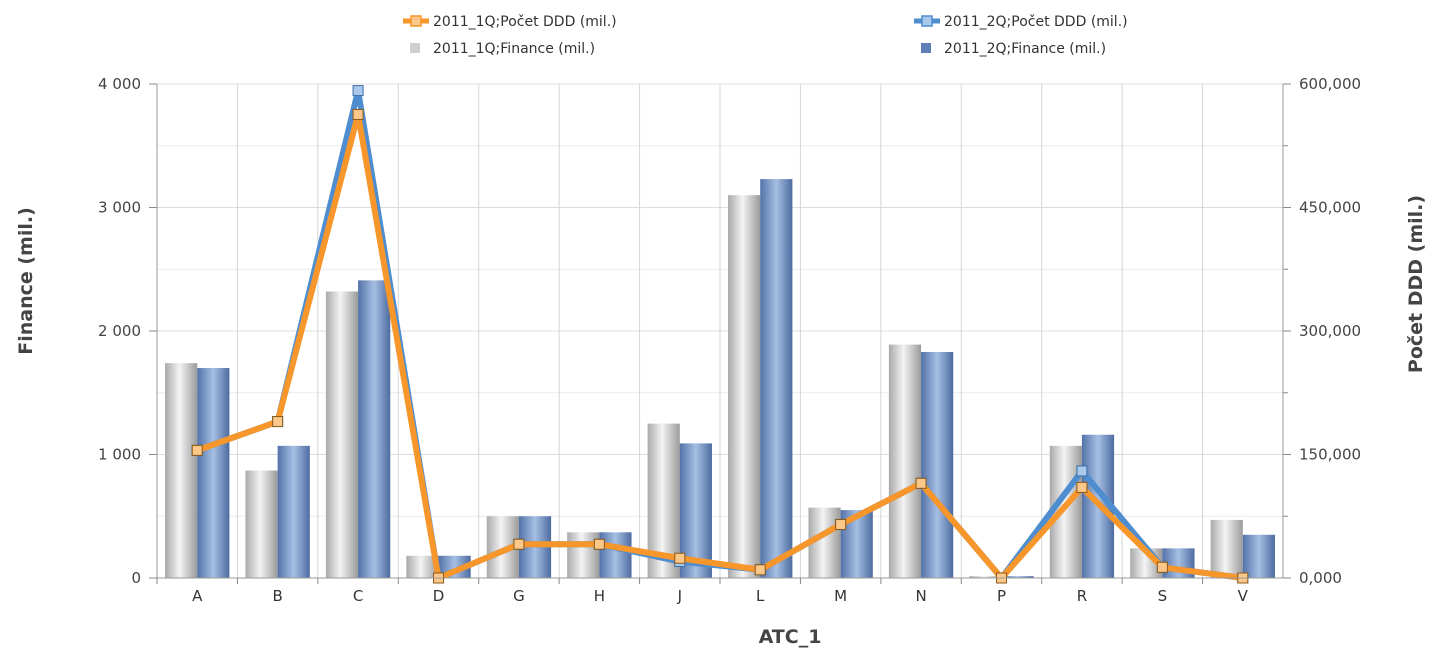 The height and width of the screenshot is (649, 1432). What do you see at coordinates (920, 596) in the screenshot?
I see `x-tick-label-N: N` at bounding box center [920, 596].